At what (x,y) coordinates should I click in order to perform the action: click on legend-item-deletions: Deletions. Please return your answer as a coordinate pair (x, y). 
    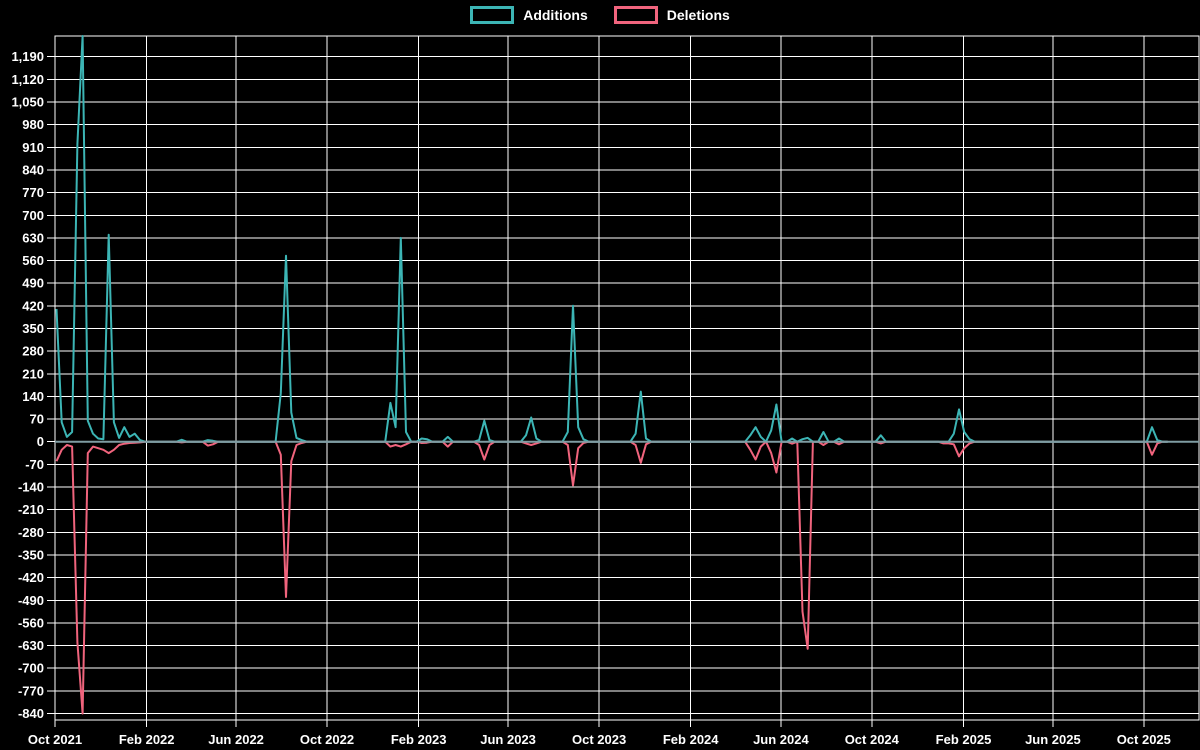
    Looking at the image, I should click on (671, 15).